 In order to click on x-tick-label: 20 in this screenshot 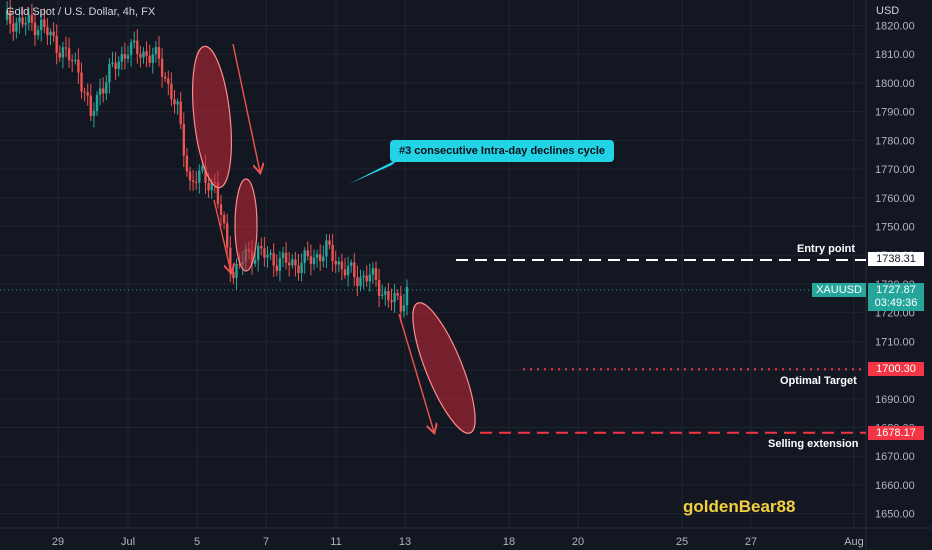, I will do `click(578, 542)`.